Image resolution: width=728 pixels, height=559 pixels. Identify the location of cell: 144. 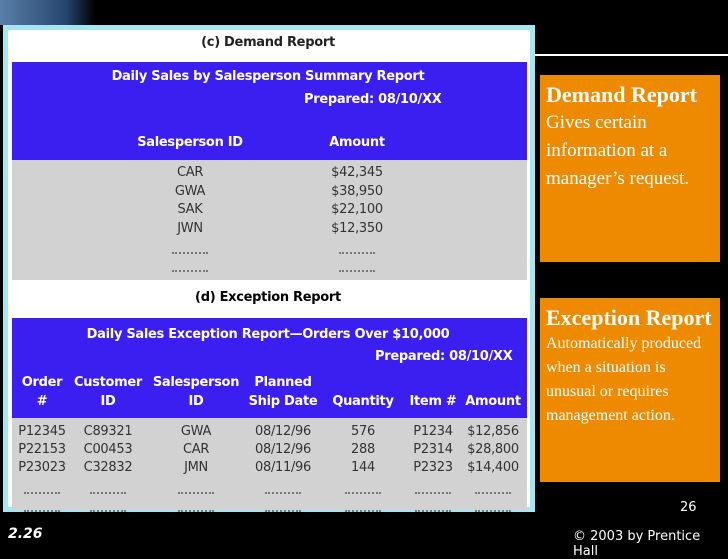
(363, 467).